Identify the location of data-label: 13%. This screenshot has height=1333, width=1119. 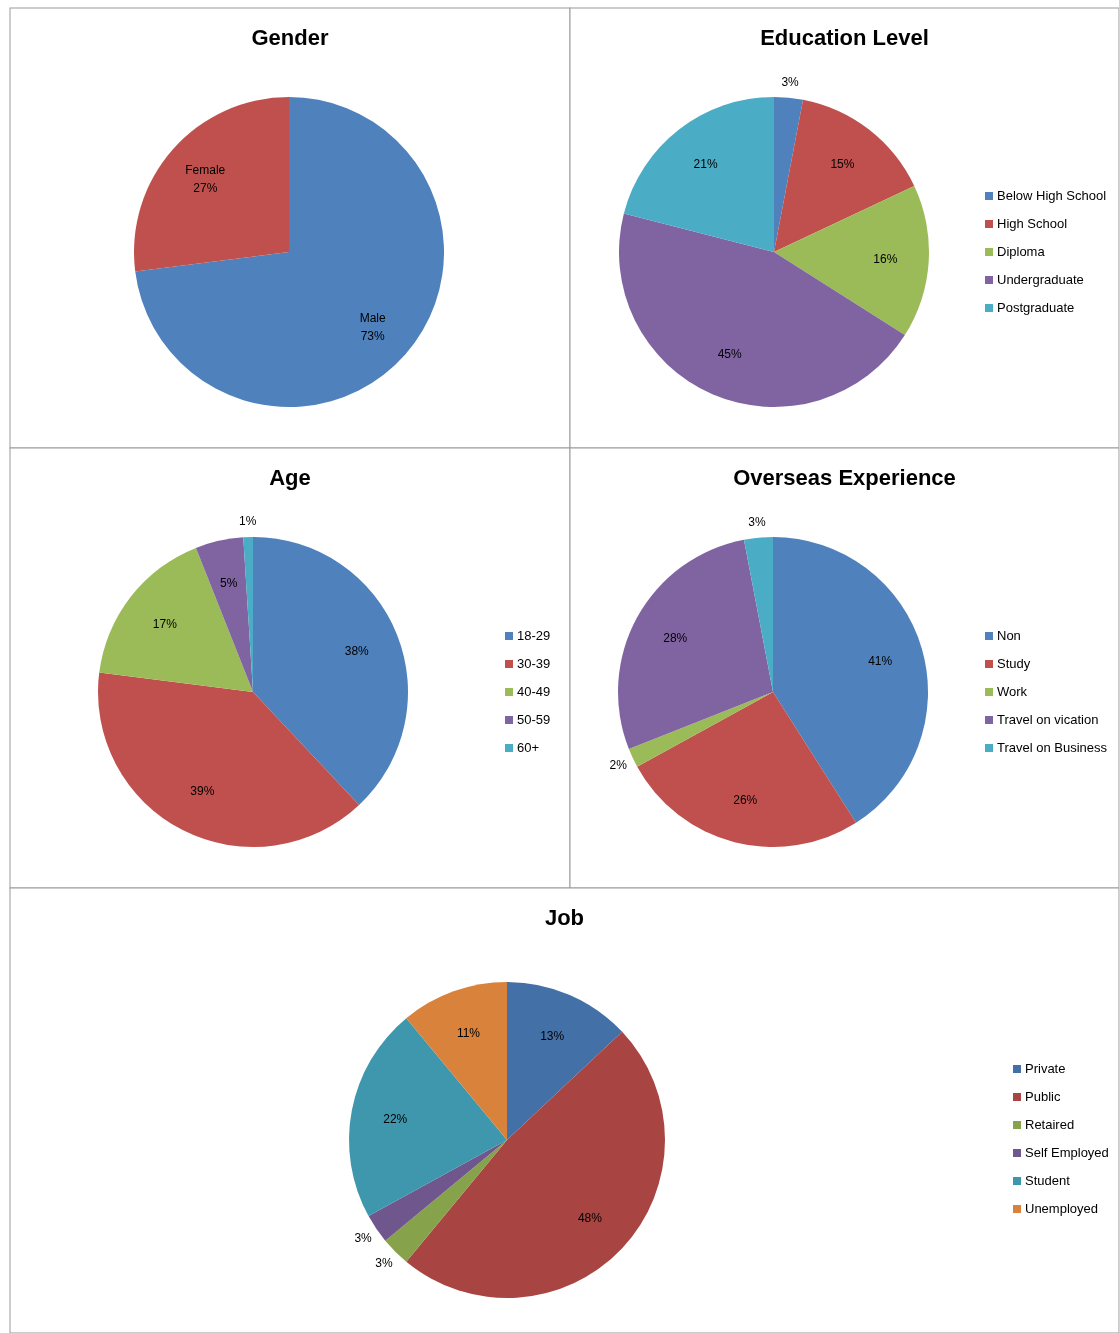
(552, 1035).